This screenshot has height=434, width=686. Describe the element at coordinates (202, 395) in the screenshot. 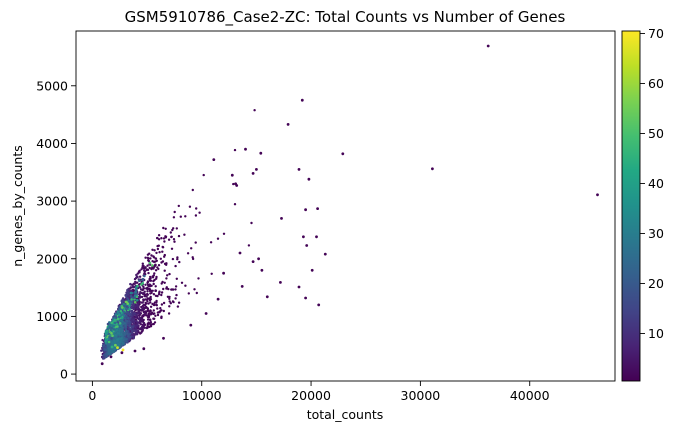

I see `x-tick-label: 10000` at that location.